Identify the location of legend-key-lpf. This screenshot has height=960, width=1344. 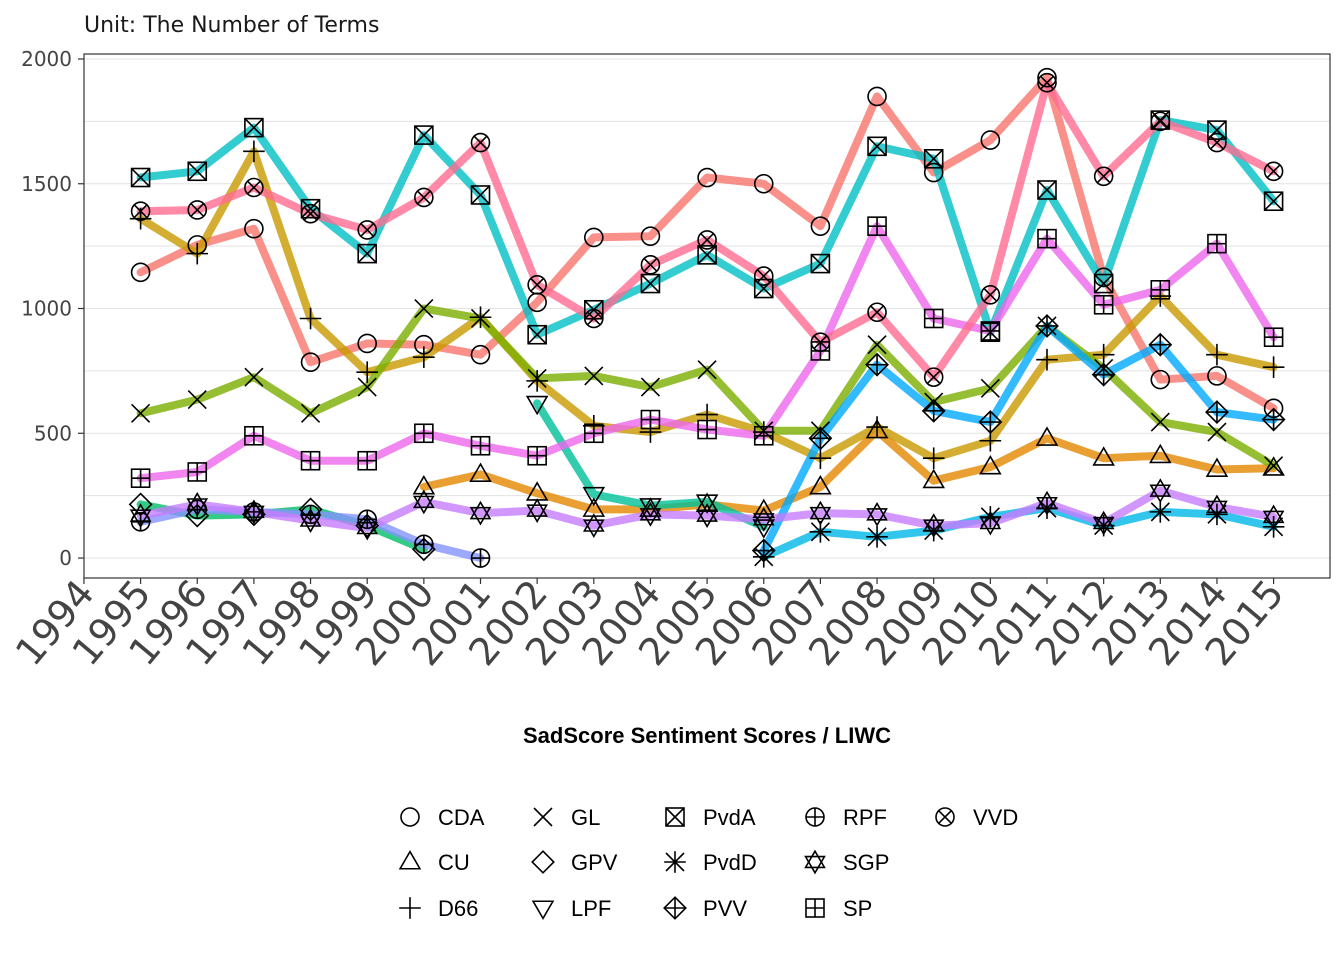
(543, 910).